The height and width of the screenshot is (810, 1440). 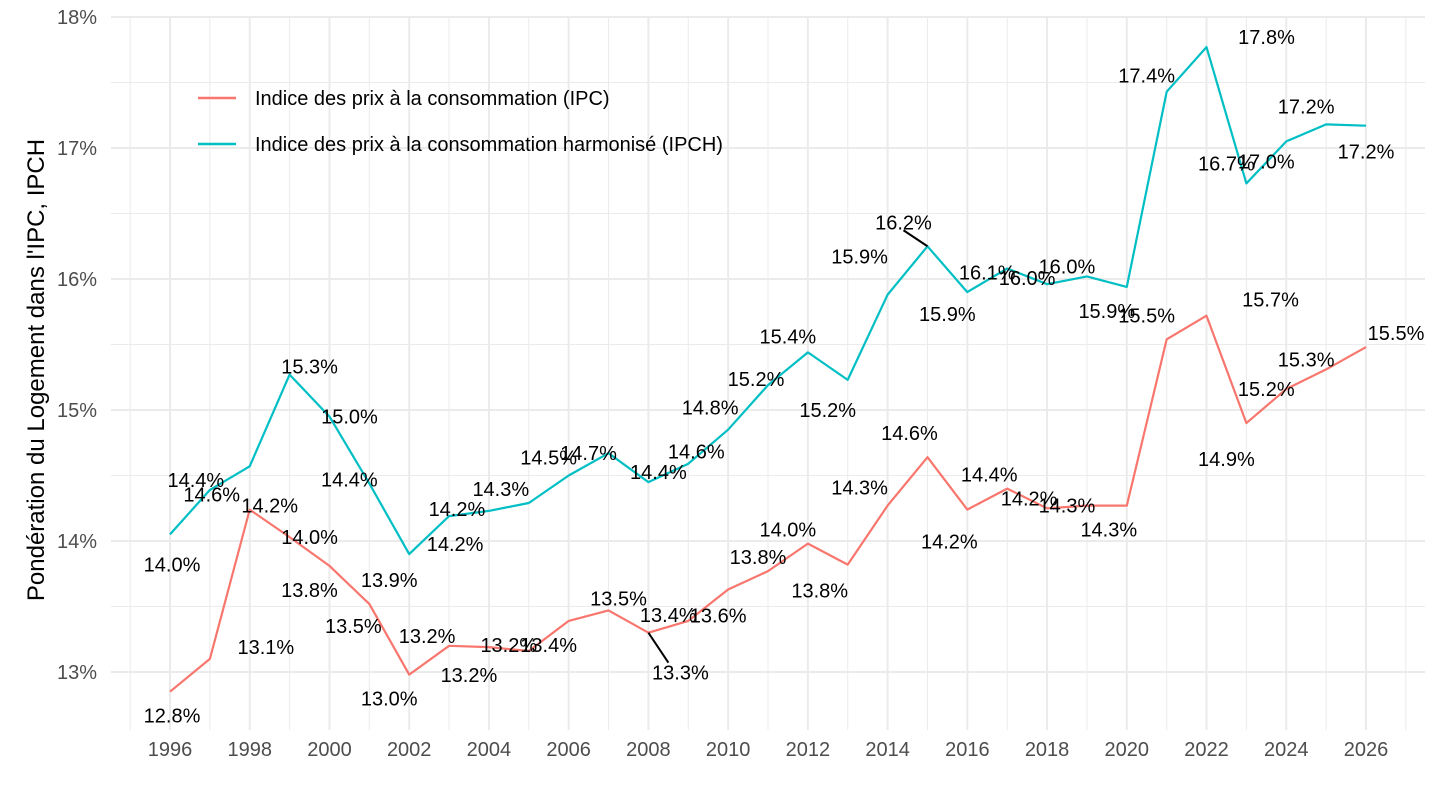 What do you see at coordinates (266, 648) in the screenshot?
I see `data-label: 13.1%` at bounding box center [266, 648].